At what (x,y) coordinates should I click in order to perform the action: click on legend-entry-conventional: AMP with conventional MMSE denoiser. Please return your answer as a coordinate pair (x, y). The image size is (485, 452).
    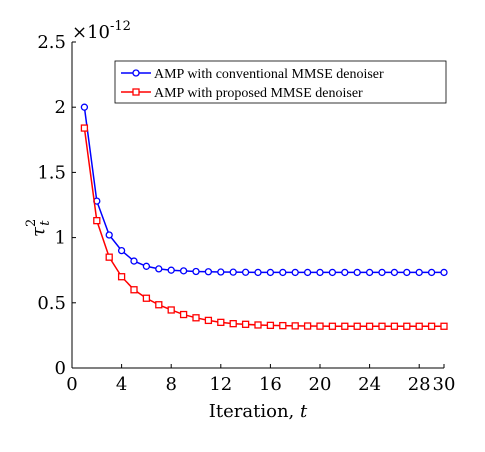
    Looking at the image, I should click on (252, 74).